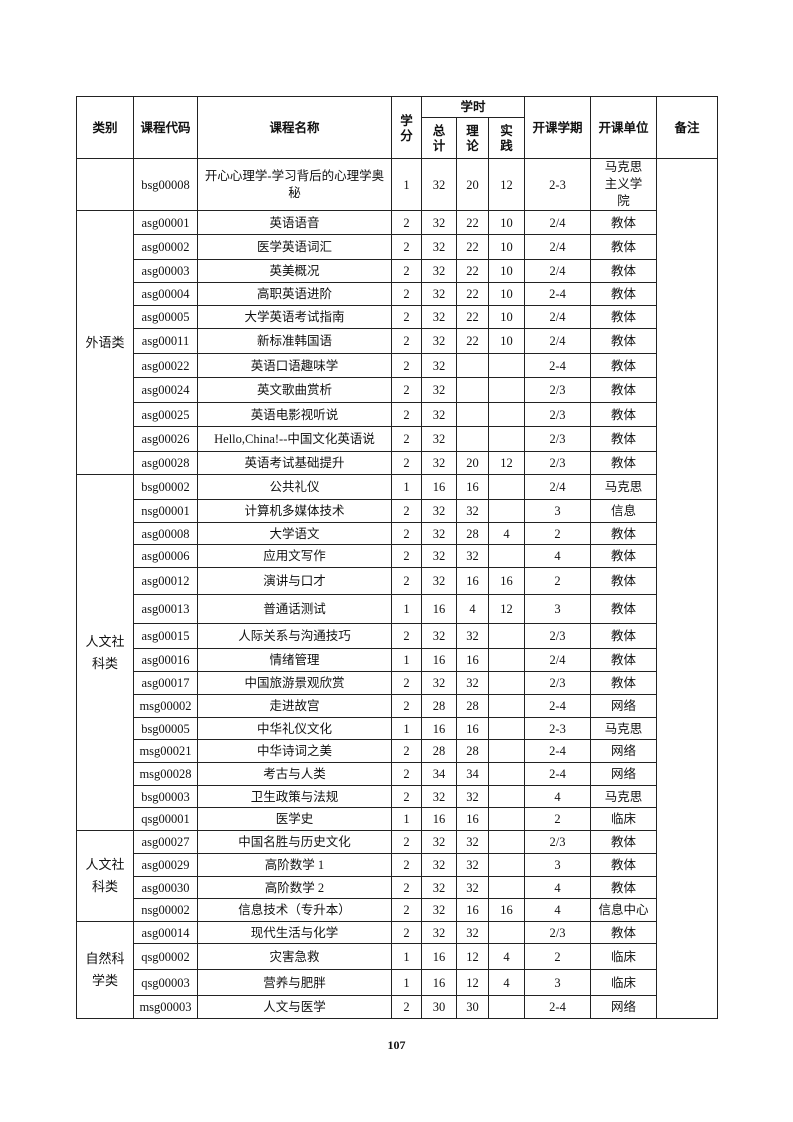 The width and height of the screenshot is (793, 1122). What do you see at coordinates (397, 439) in the screenshot?
I see `table-row: asg00026 Hello,China!--中国文化英语说 2 32 2/3 教体` at bounding box center [397, 439].